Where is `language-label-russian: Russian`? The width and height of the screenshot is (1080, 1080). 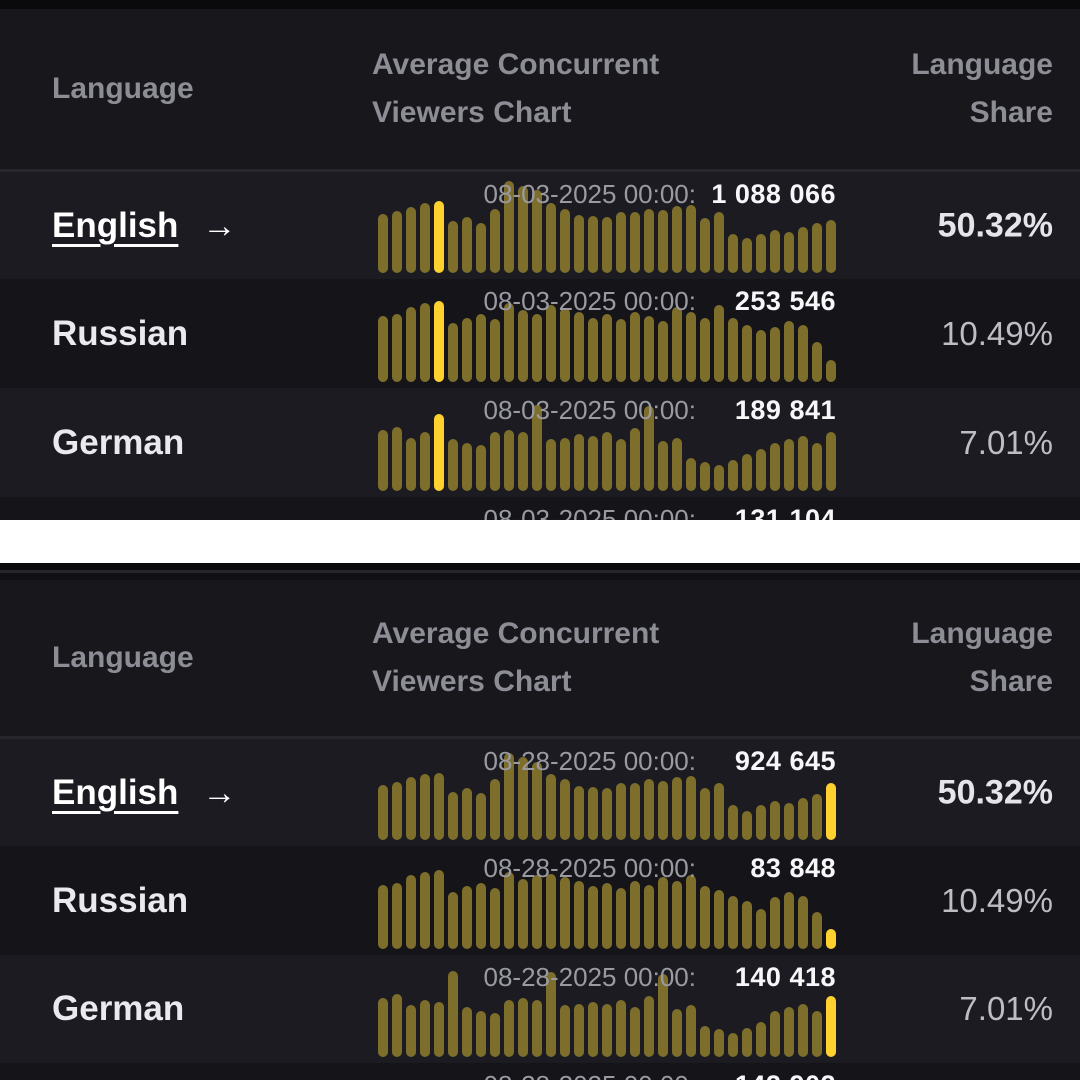 language-label-russian: Russian is located at coordinates (120, 900).